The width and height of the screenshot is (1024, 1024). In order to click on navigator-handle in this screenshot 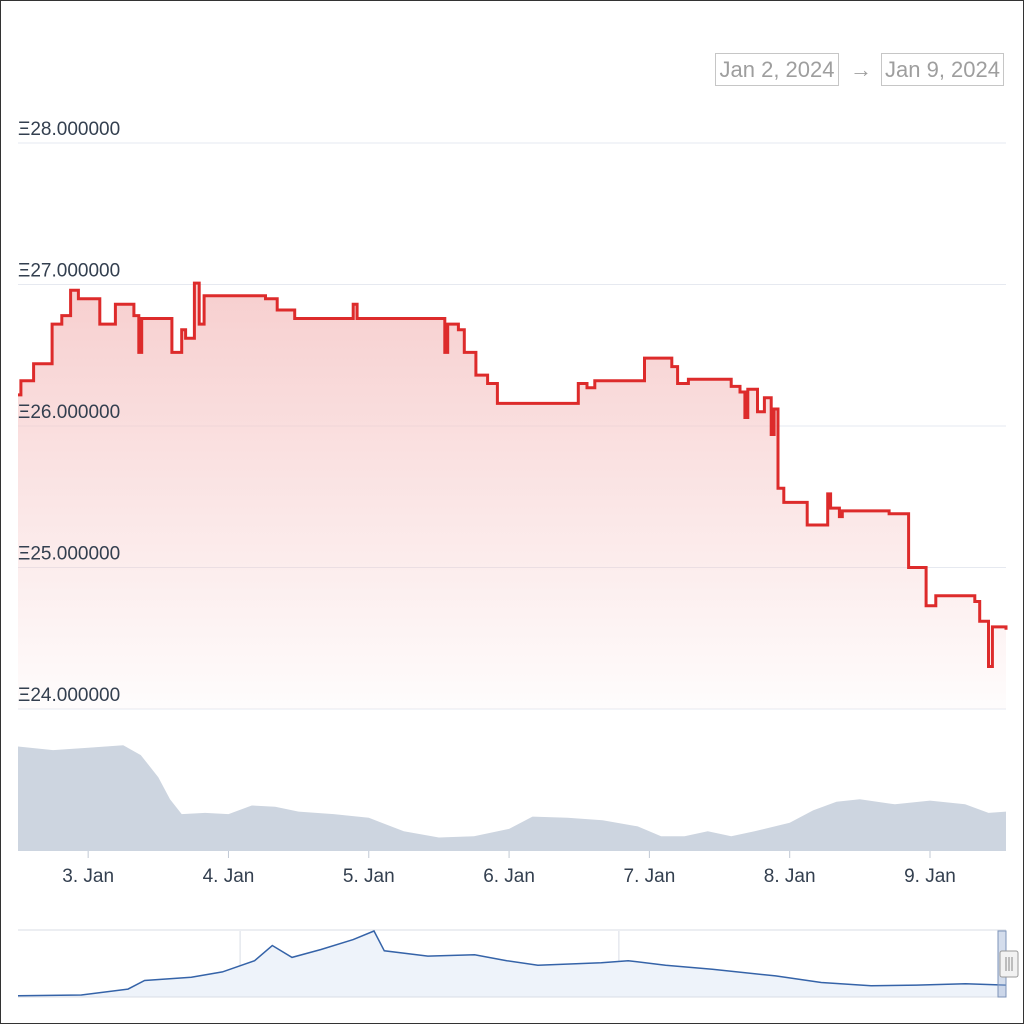, I will do `click(1009, 964)`.